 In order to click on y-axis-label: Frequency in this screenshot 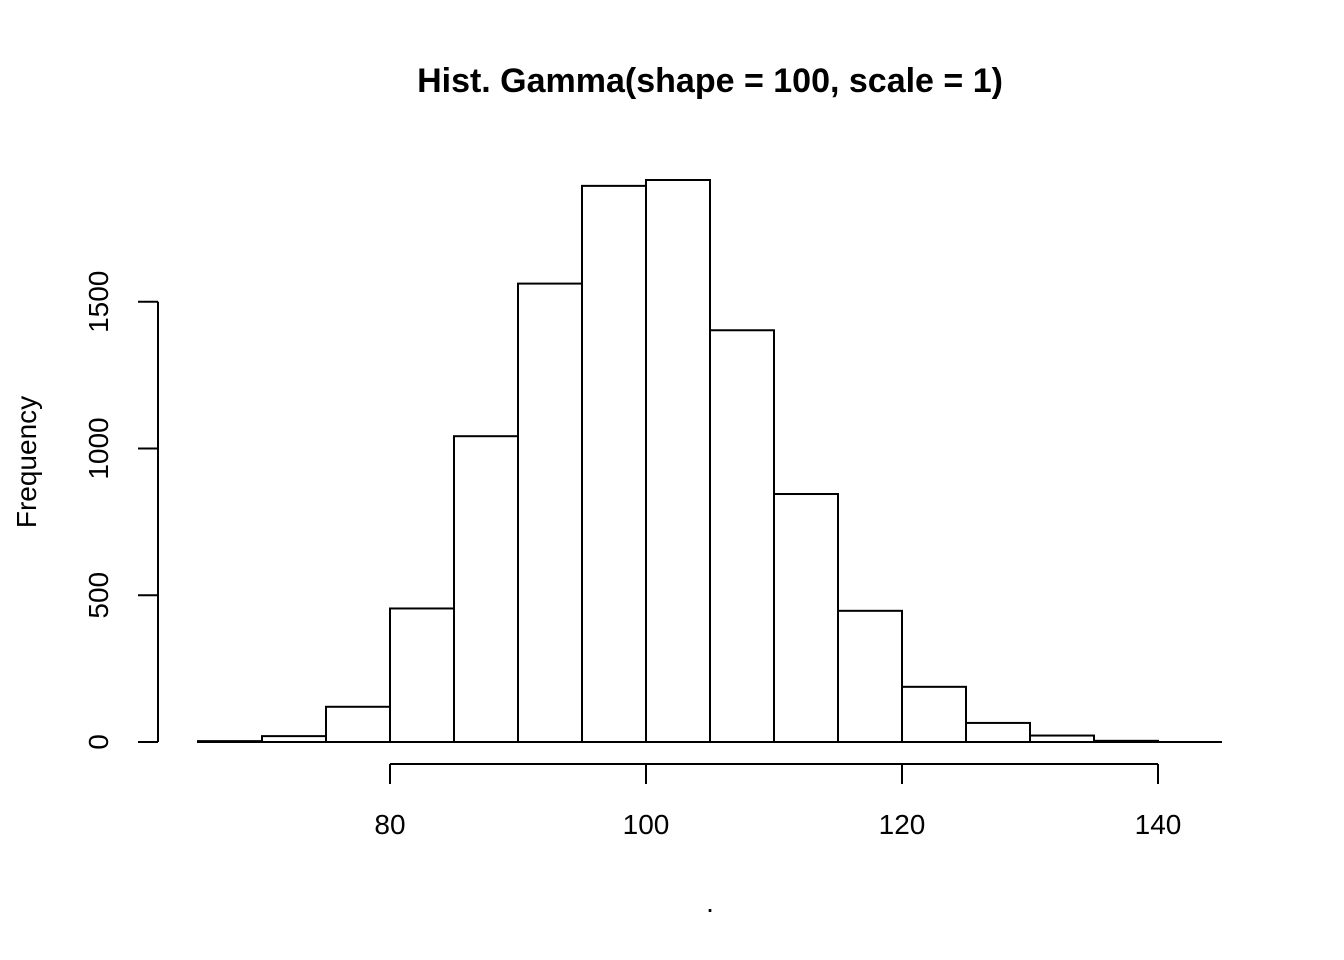, I will do `click(26, 462)`.